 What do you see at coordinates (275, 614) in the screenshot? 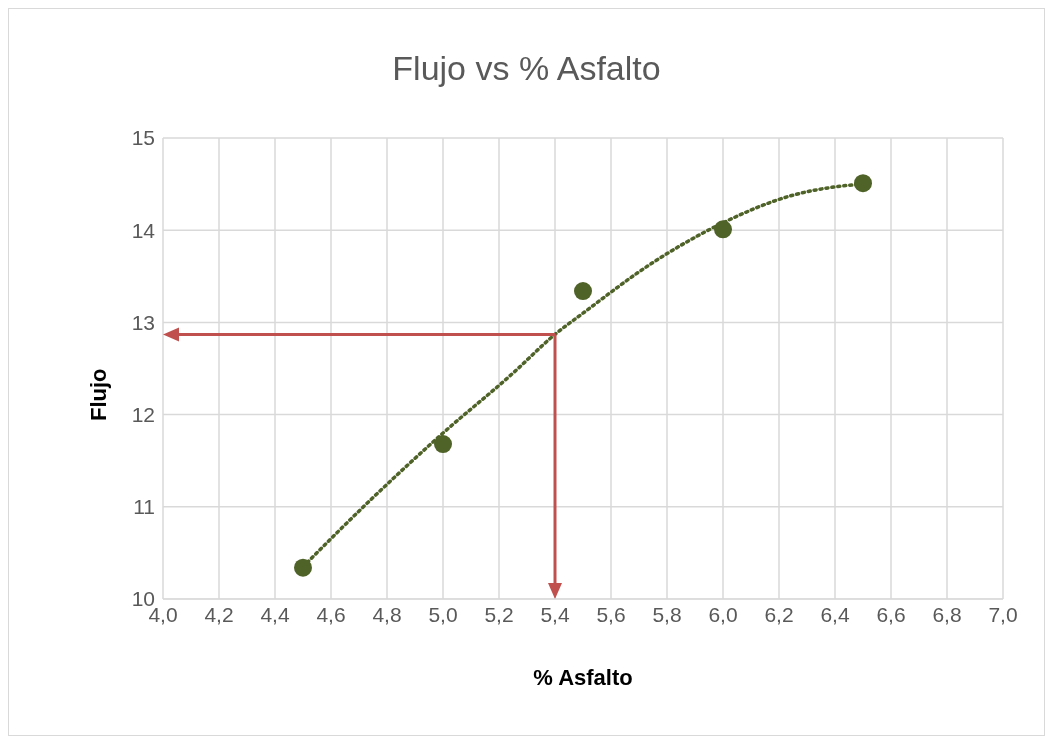
I see `x-tick-label: 4,4` at bounding box center [275, 614].